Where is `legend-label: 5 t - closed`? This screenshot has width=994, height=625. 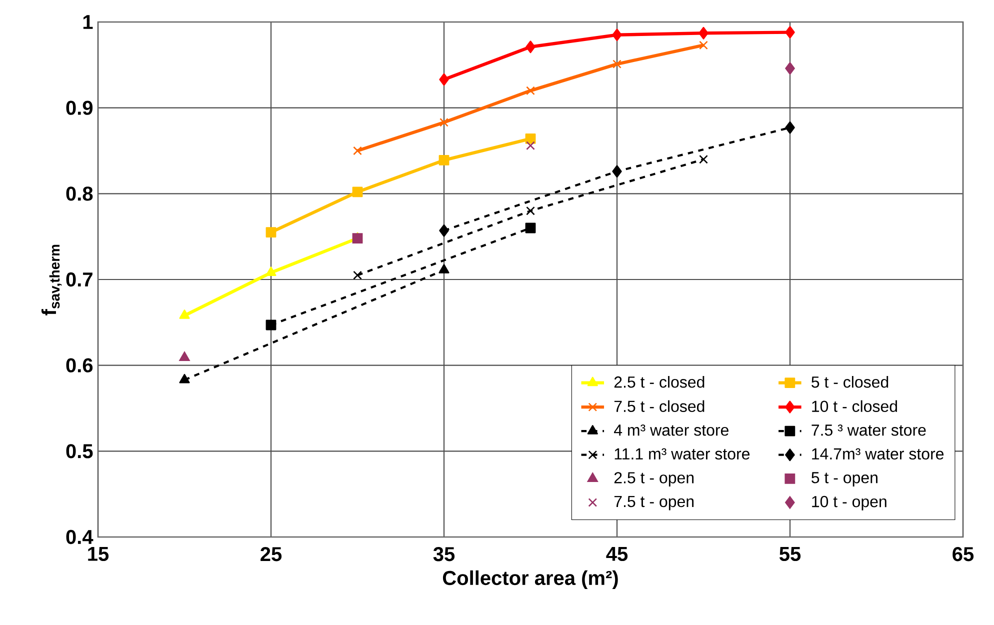 legend-label: 5 t - closed is located at coordinates (850, 382).